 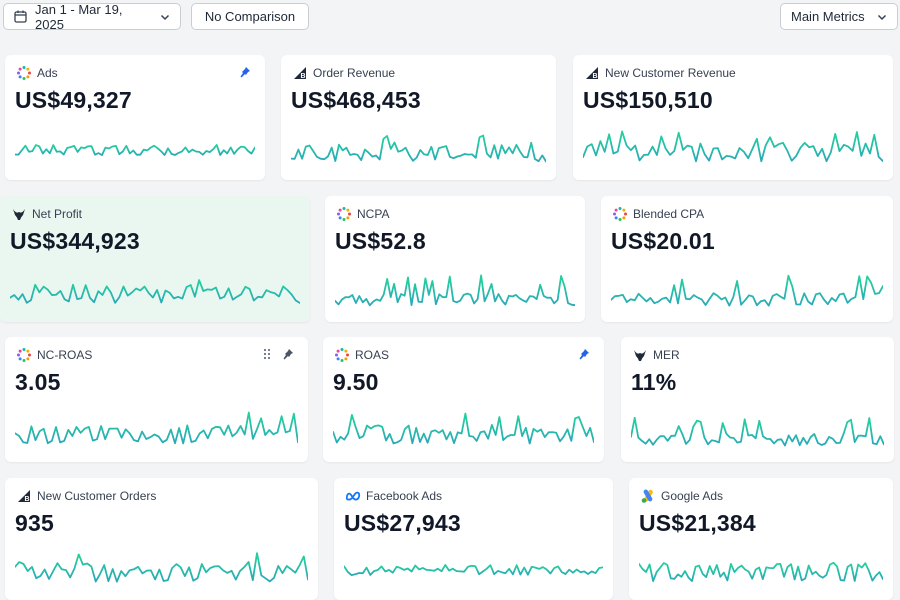 I want to click on card-title: Order Revenue, so click(x=354, y=73).